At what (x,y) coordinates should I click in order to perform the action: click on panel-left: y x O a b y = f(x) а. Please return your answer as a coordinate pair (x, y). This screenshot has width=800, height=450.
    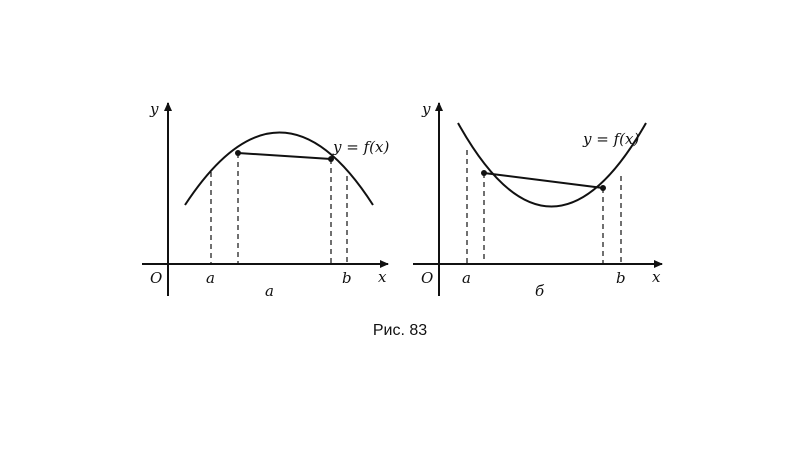
    Looking at the image, I should click on (265, 200).